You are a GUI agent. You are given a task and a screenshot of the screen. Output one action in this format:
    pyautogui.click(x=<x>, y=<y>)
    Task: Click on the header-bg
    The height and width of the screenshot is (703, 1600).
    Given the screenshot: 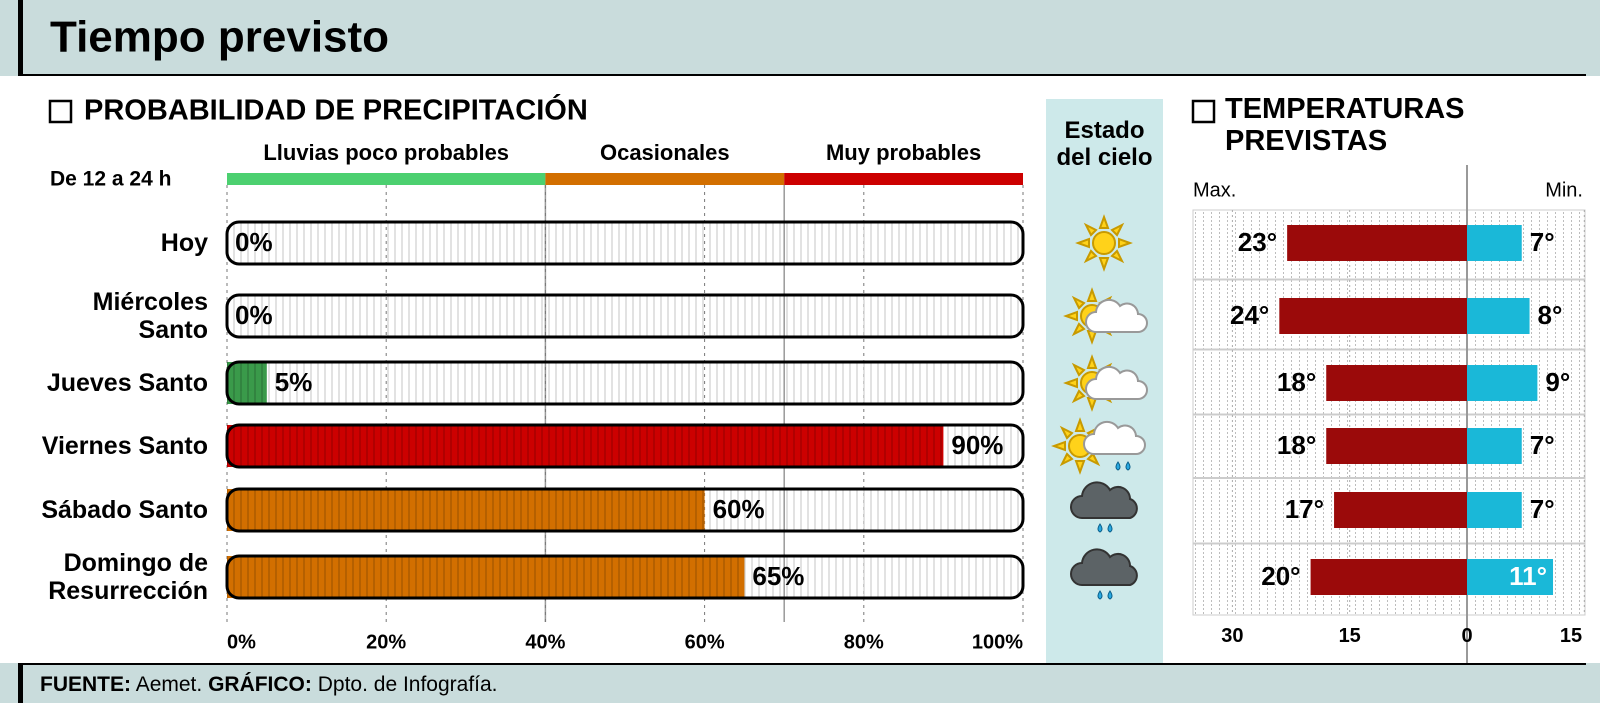 What is the action you would take?
    pyautogui.click(x=800, y=38)
    